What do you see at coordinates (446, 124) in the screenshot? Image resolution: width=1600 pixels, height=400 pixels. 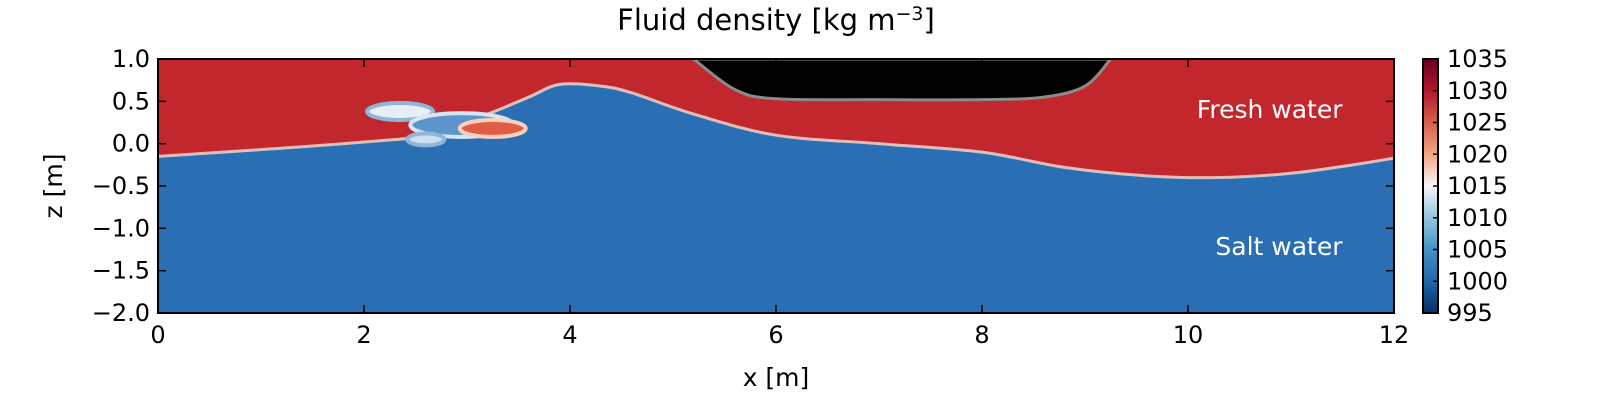 I see `eddy-structures` at bounding box center [446, 124].